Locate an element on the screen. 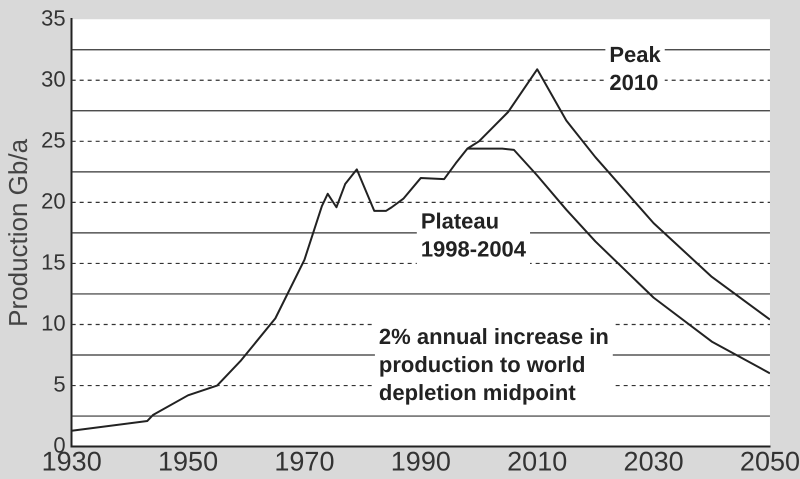 The width and height of the screenshot is (800, 479). x-tick-label: 2030 is located at coordinates (654, 461).